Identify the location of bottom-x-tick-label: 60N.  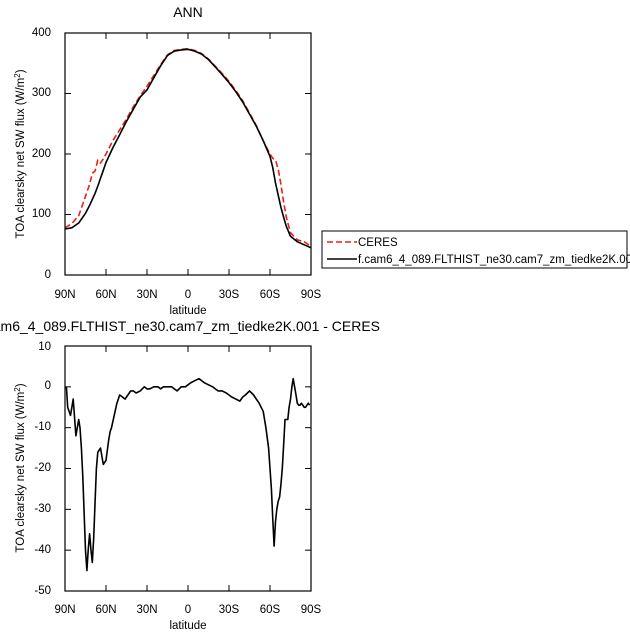
(105, 610).